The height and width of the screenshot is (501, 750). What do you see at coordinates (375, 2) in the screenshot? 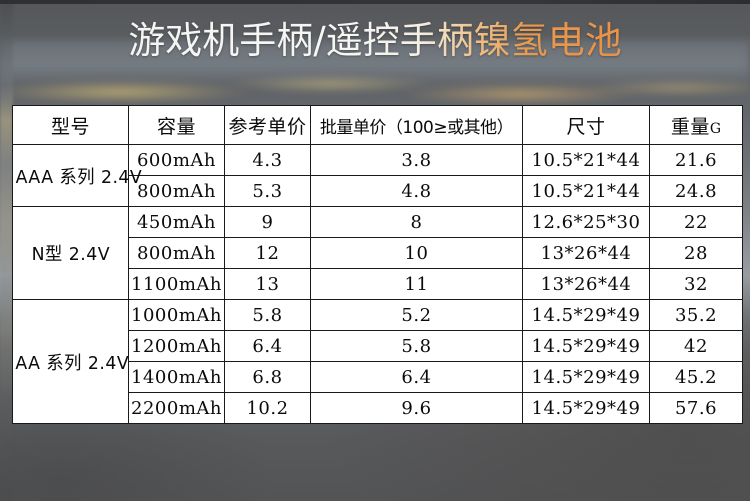
I see `background-top-strip` at bounding box center [375, 2].